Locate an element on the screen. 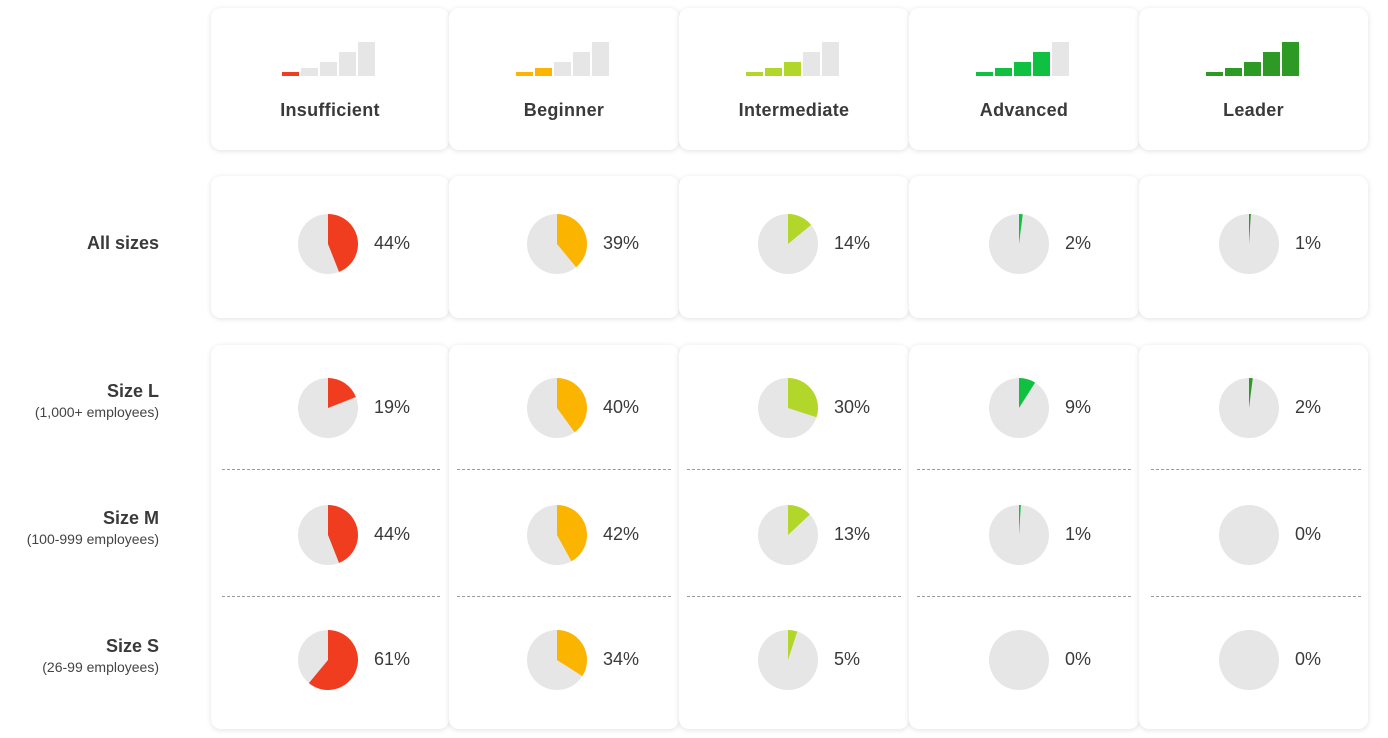 Image resolution: width=1388 pixels, height=738 pixels. level-label: Intermediate is located at coordinates (794, 110).